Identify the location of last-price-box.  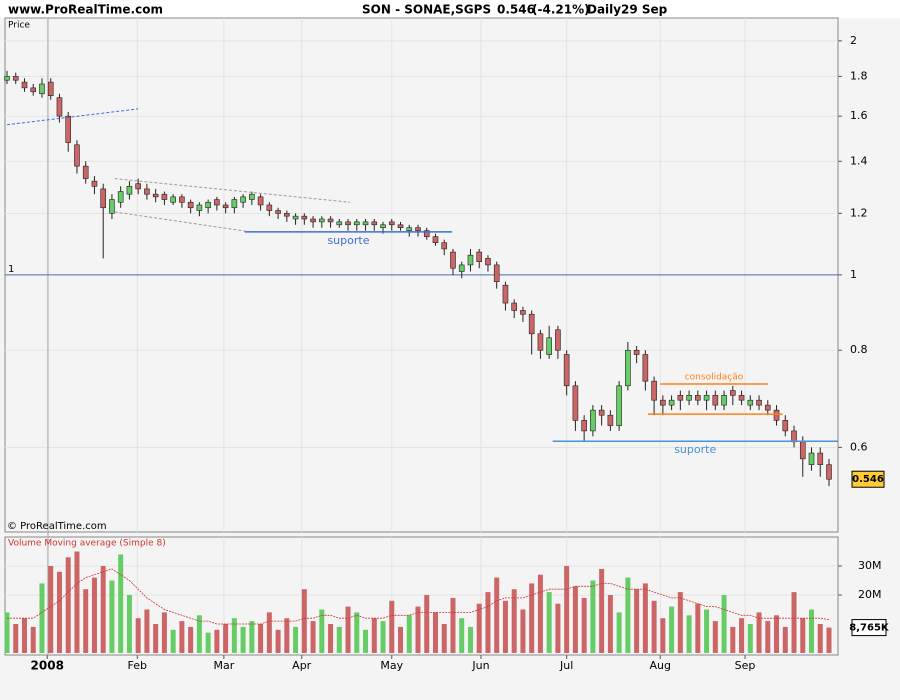
(868, 479).